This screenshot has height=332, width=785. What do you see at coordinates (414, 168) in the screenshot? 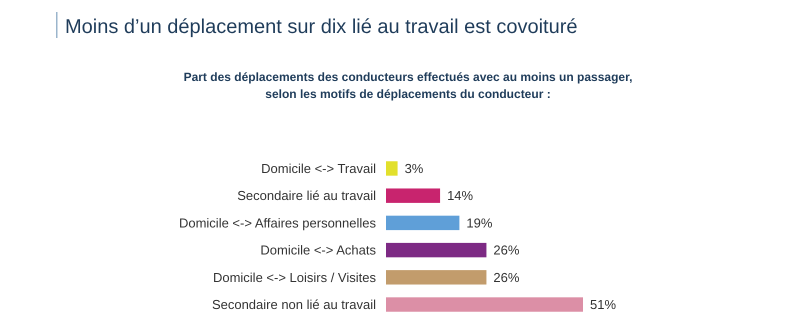
I see `data-label: 3%` at bounding box center [414, 168].